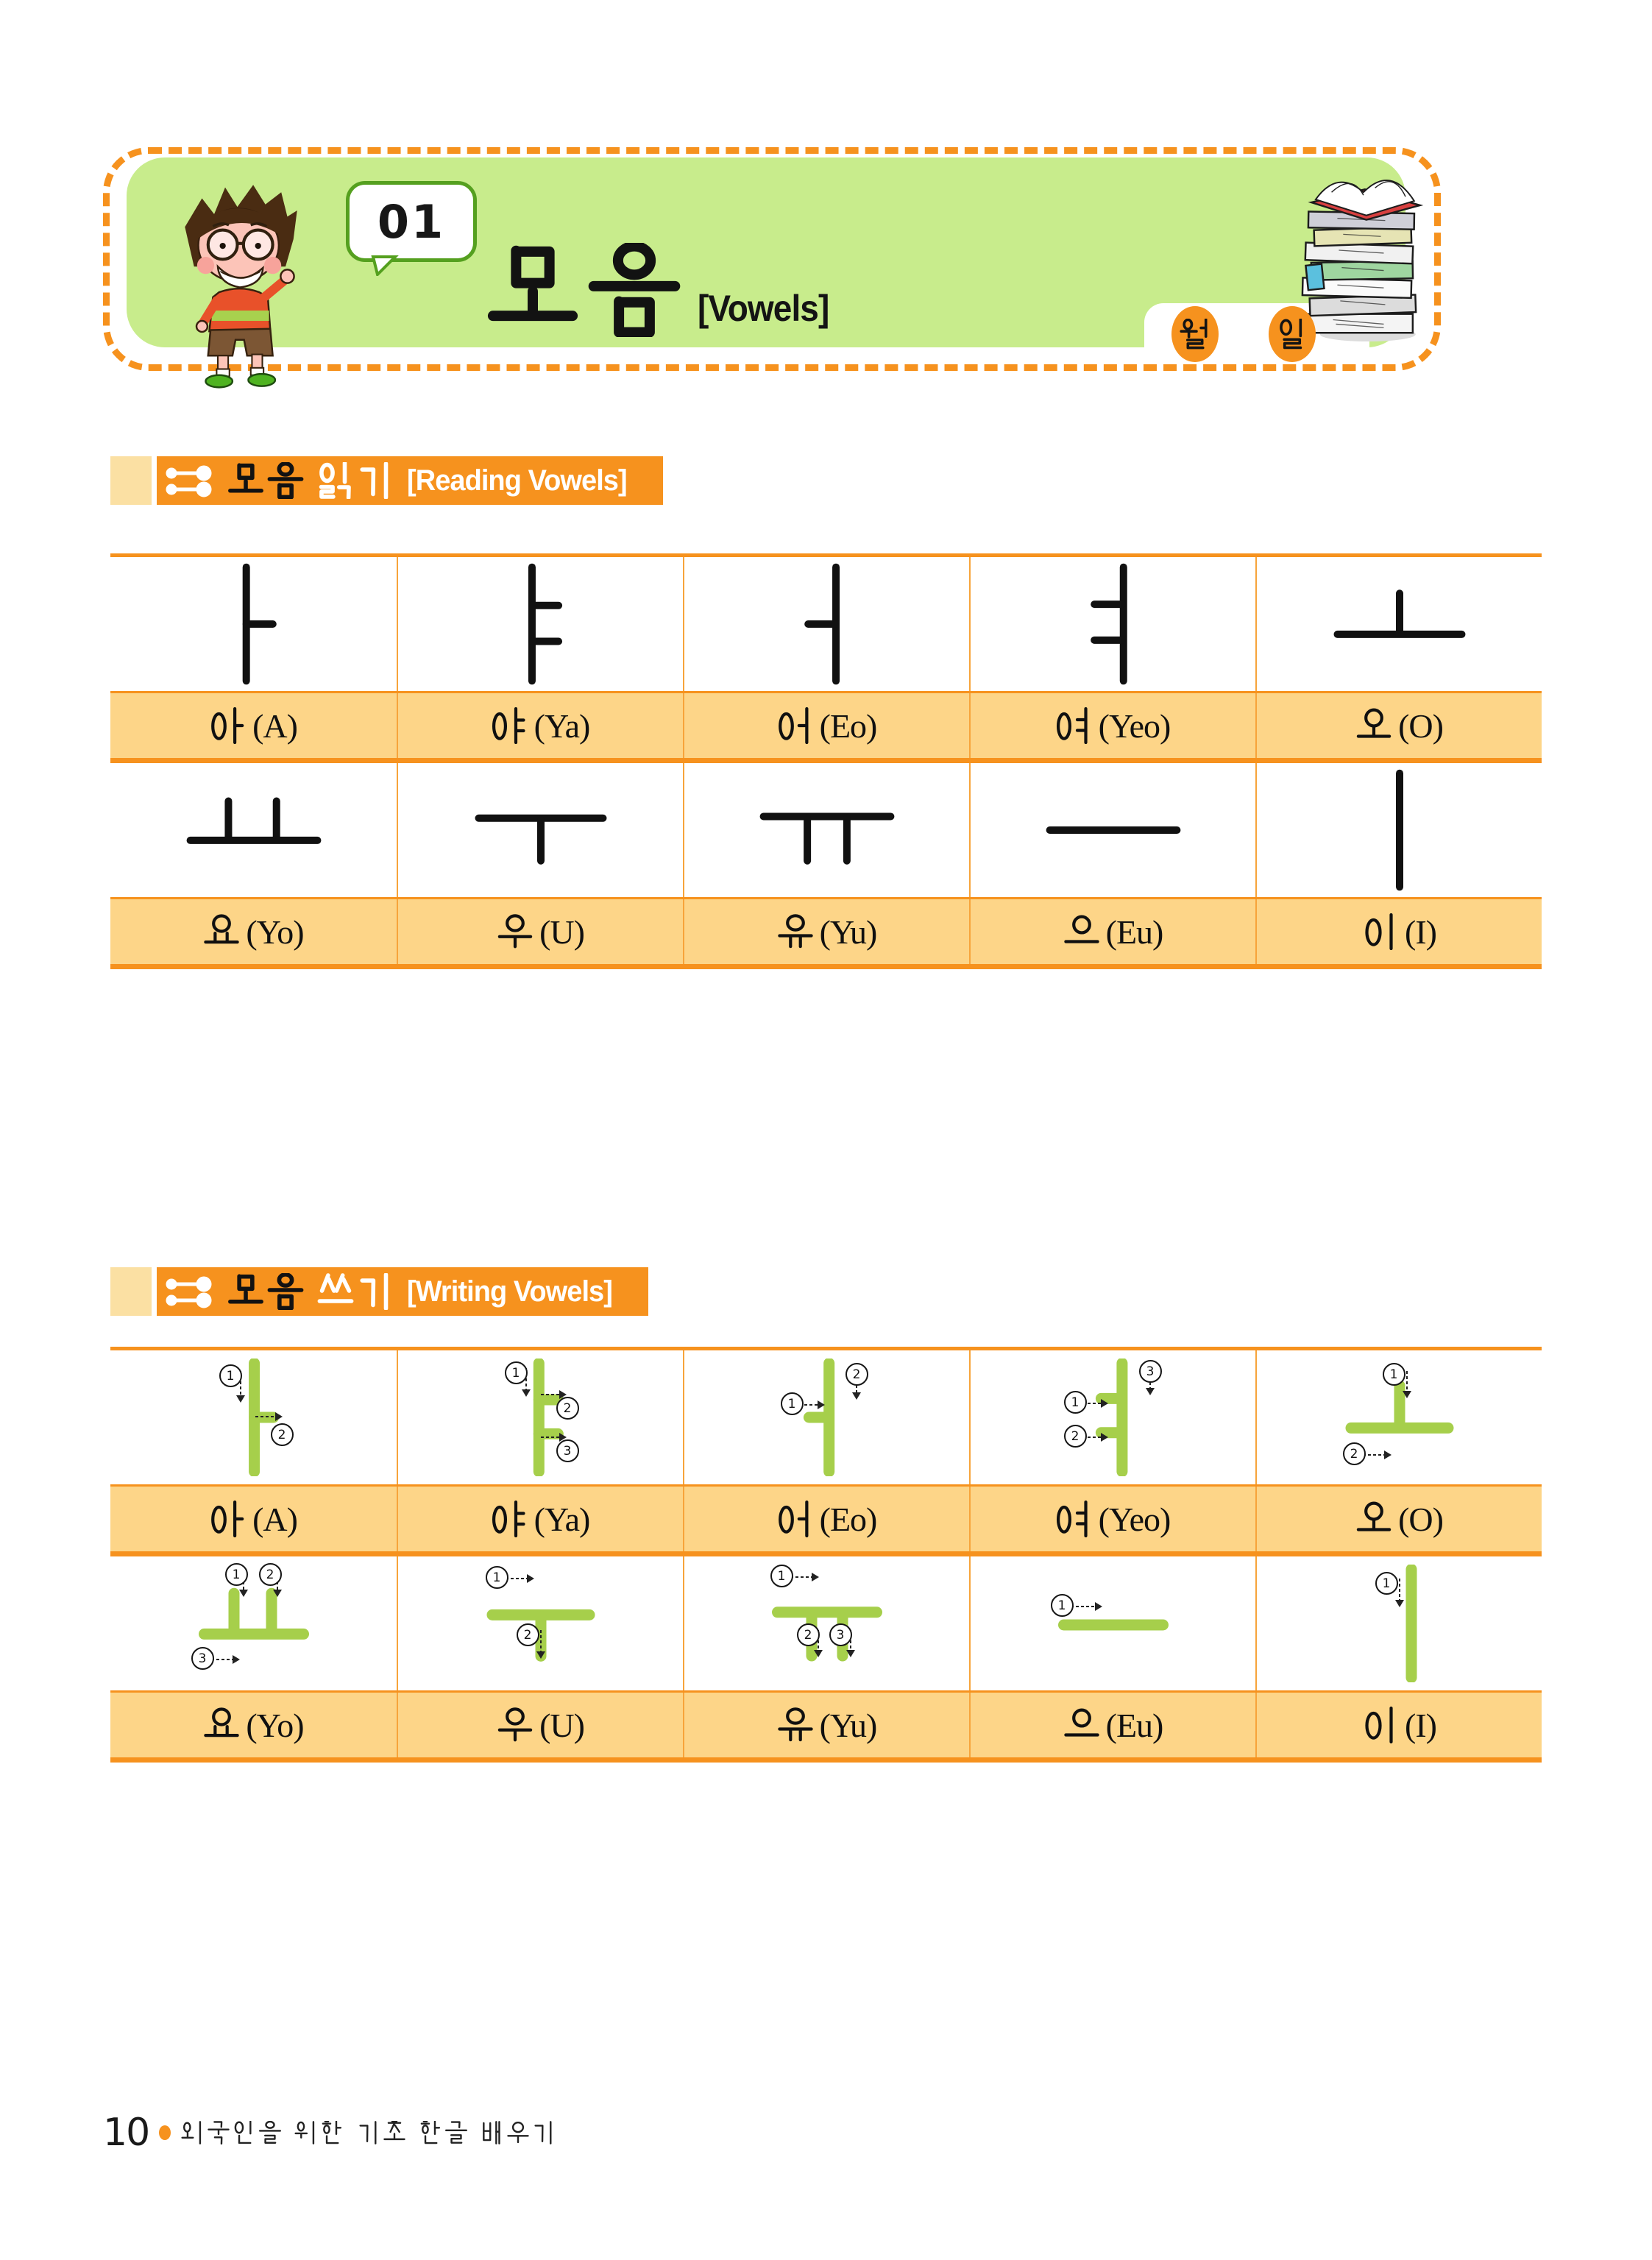 The image size is (1652, 2260). What do you see at coordinates (254, 830) in the screenshot?
I see `reading-vowel-cell-ㅛ` at bounding box center [254, 830].